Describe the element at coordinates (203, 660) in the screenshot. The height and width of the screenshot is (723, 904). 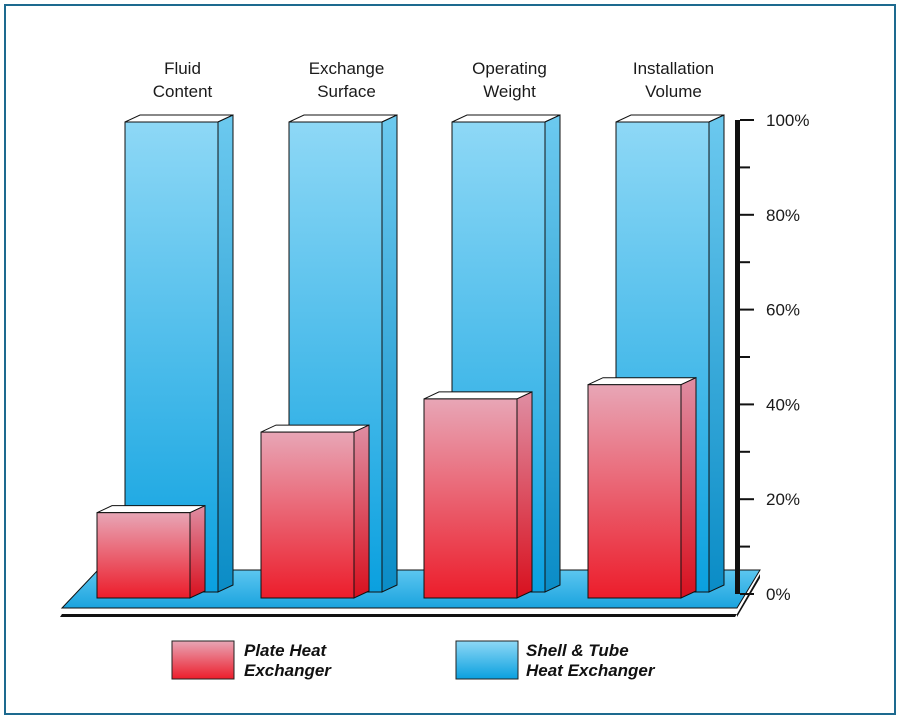
I see `legend-swatch-plate` at that location.